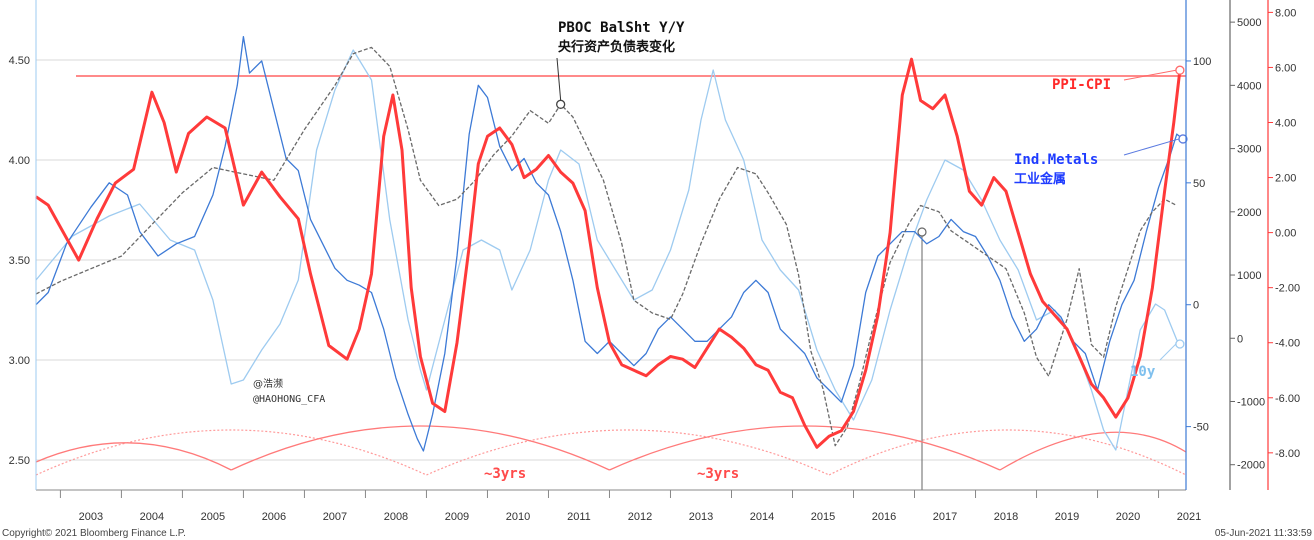  Describe the element at coordinates (1240, 339) in the screenshot. I see `axis-gray-tick-2: 0` at that location.